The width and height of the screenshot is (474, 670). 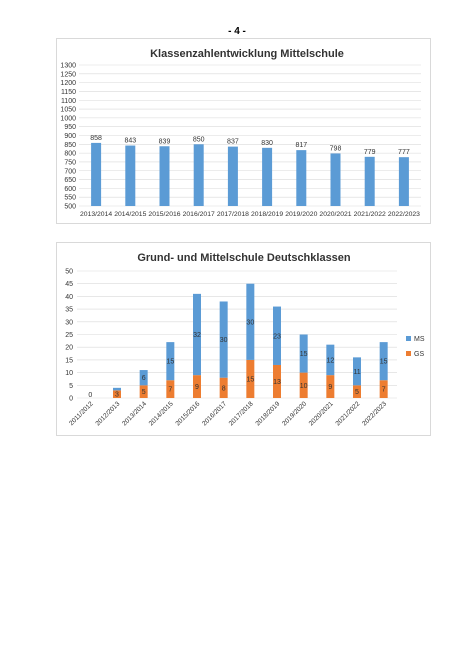 What do you see at coordinates (71, 386) in the screenshot?
I see `chart2-ytick-label: 5` at bounding box center [71, 386].